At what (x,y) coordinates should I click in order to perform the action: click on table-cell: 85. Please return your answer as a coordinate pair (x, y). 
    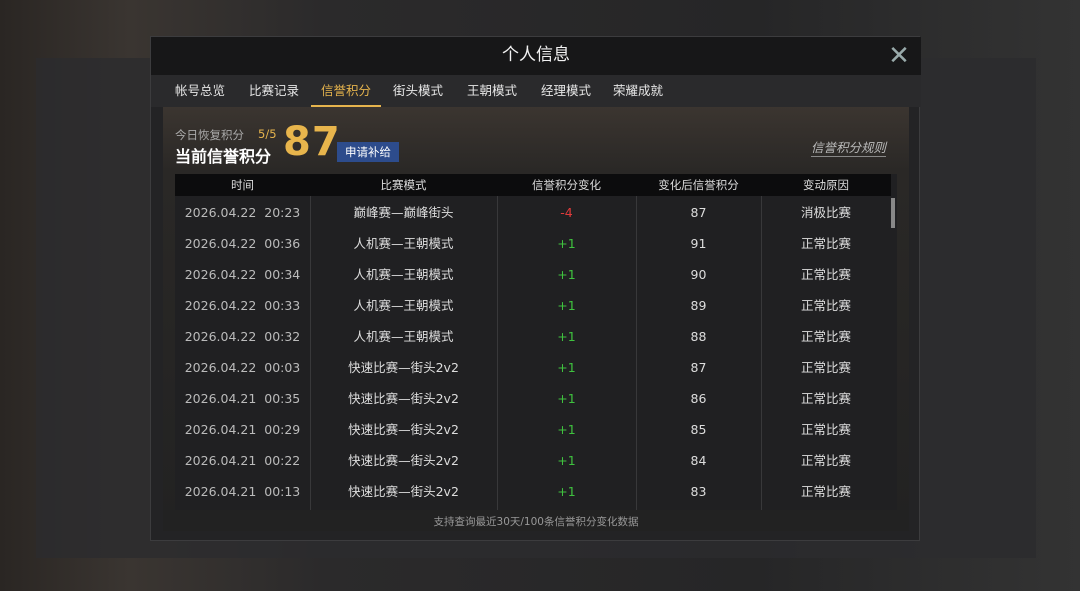
    Looking at the image, I should click on (698, 429).